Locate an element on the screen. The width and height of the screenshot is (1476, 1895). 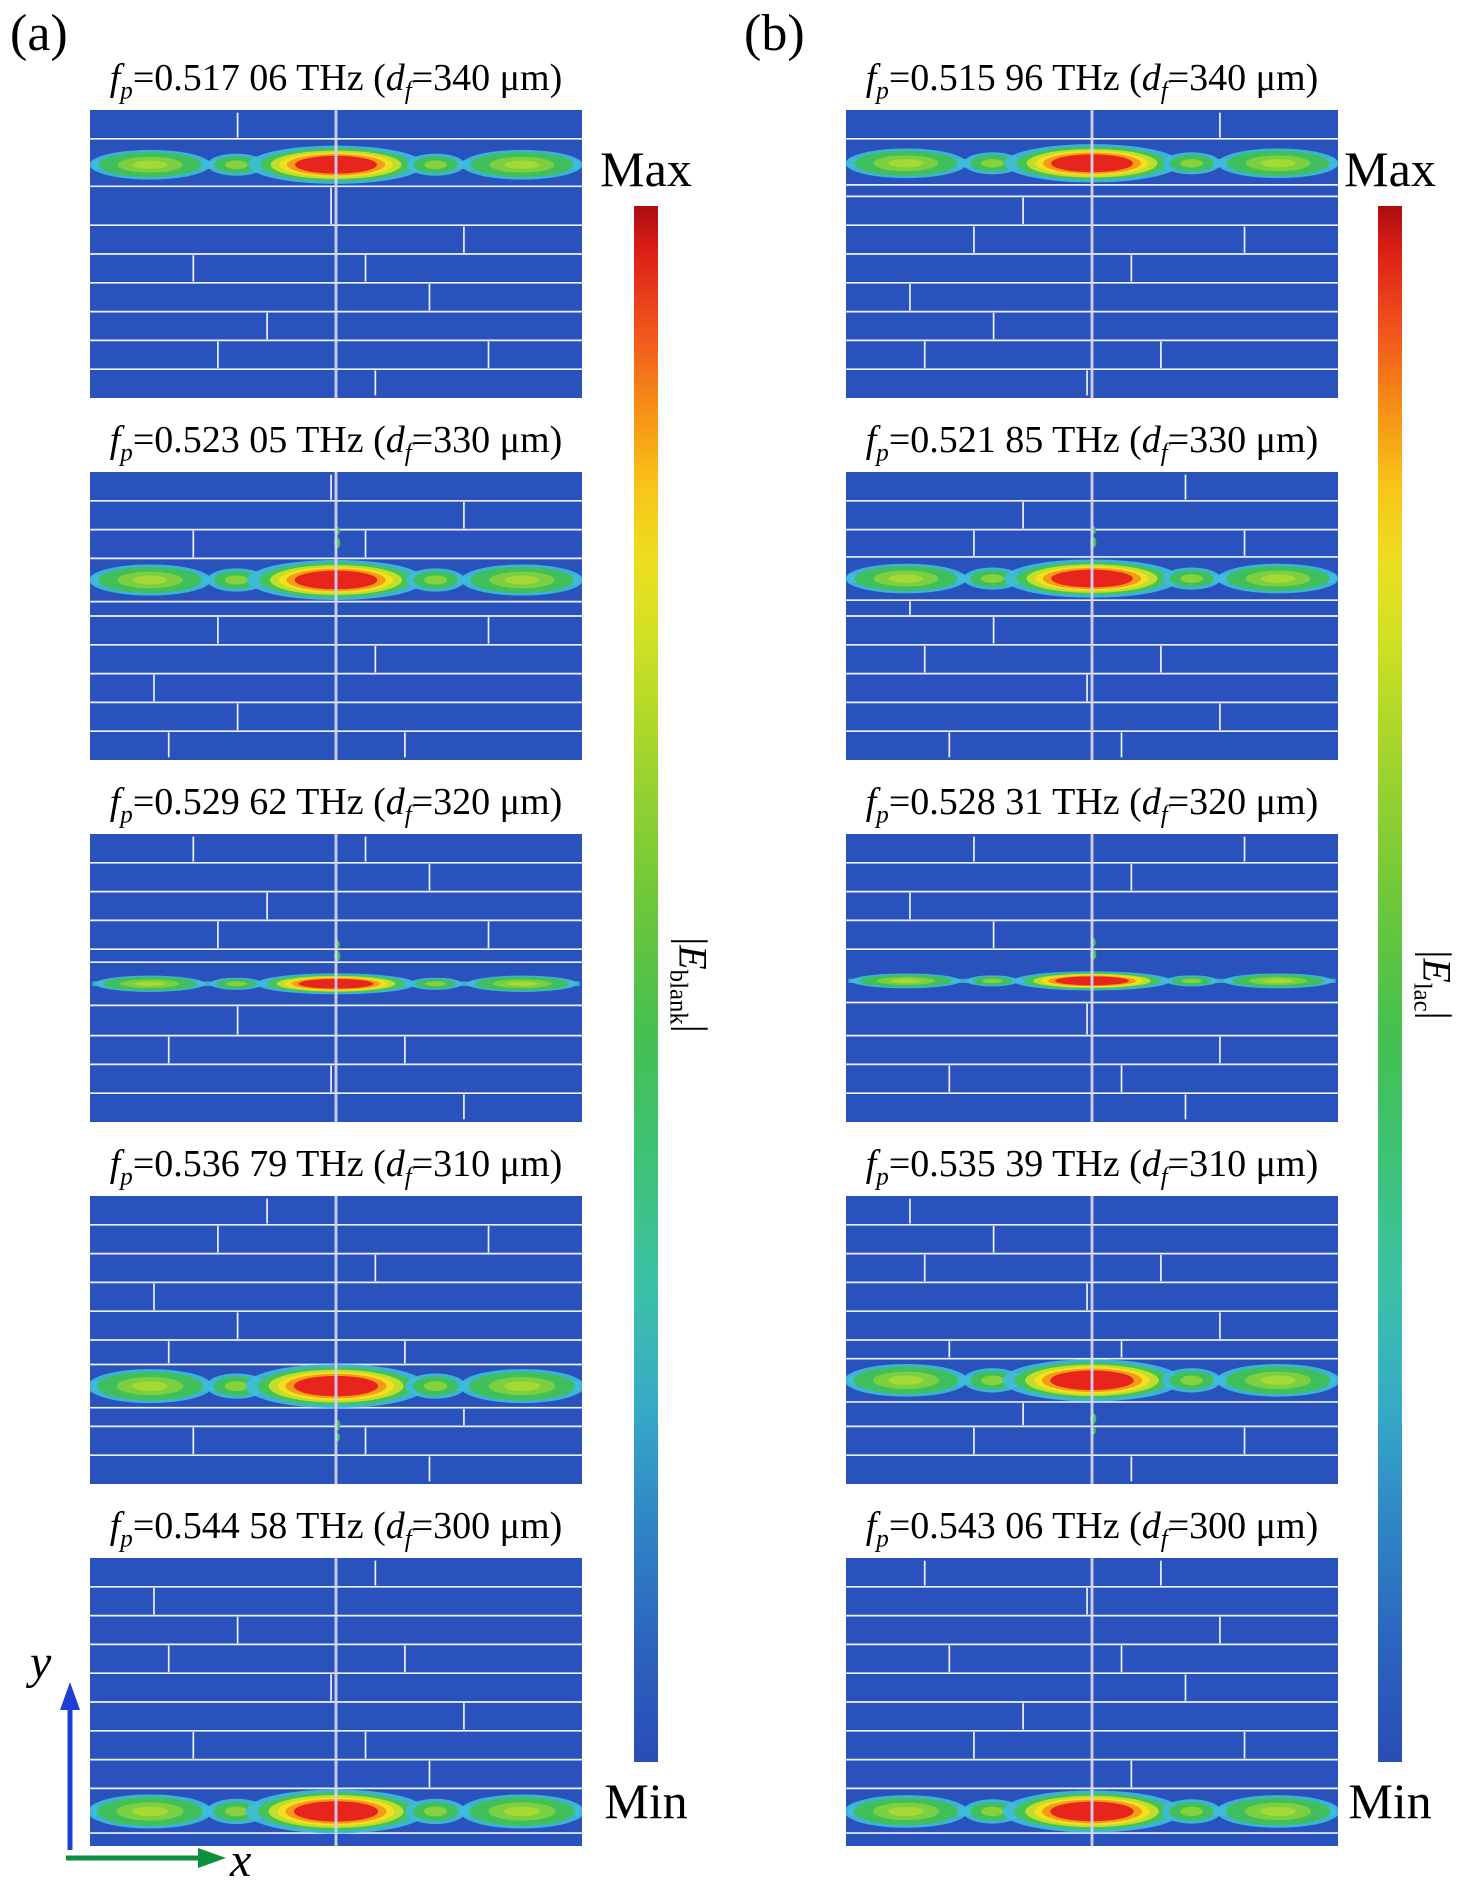
panel-block-b4: fp=0.535 39 THz (df=310 μm) is located at coordinates (1092, 1311).